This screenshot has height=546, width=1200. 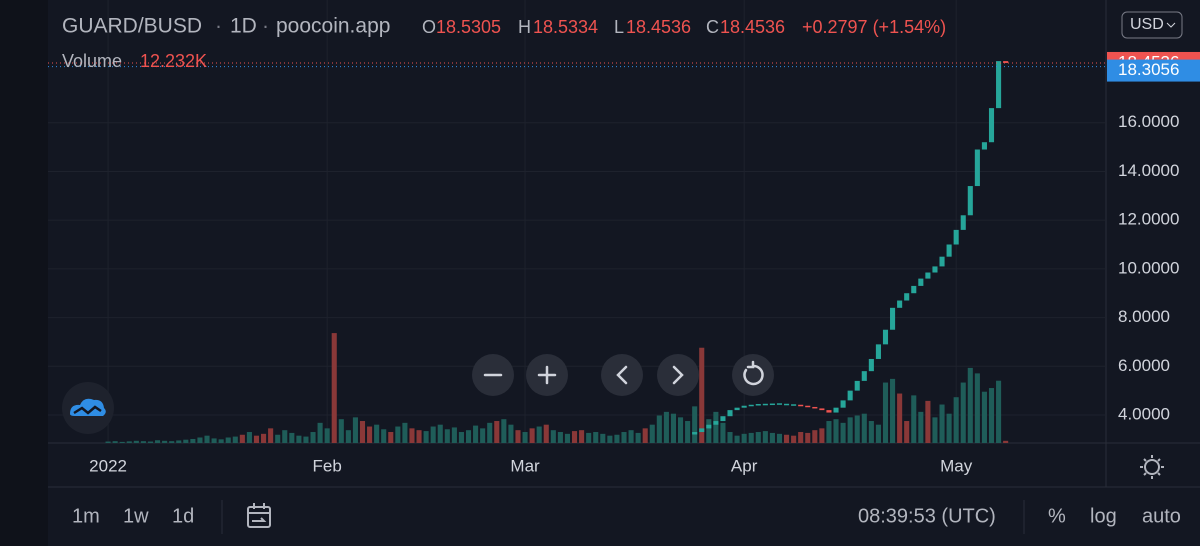 I want to click on currency: USD, so click(x=1147, y=24).